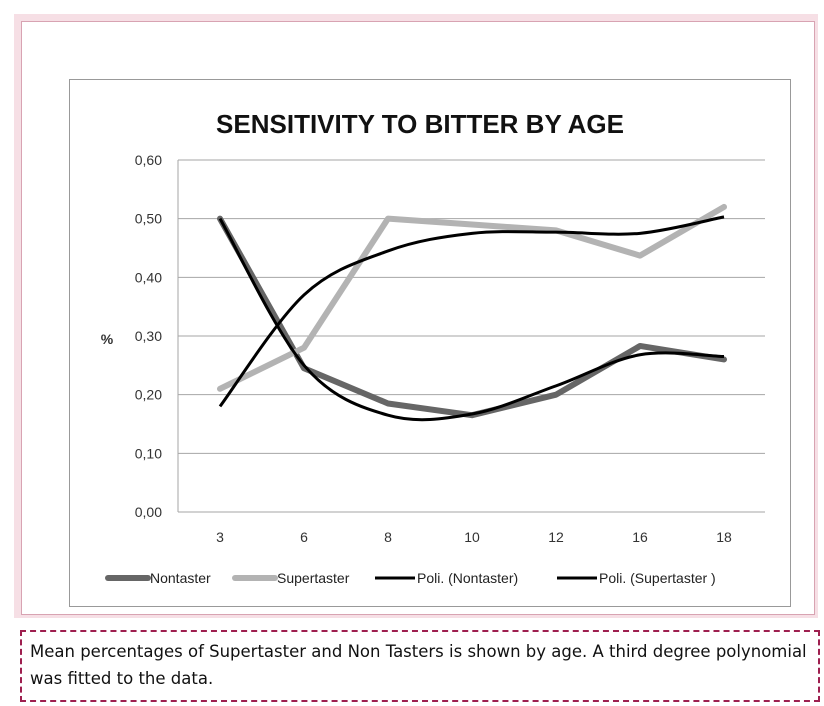  Describe the element at coordinates (148, 219) in the screenshot. I see `y-tick-label: 0,50` at that location.